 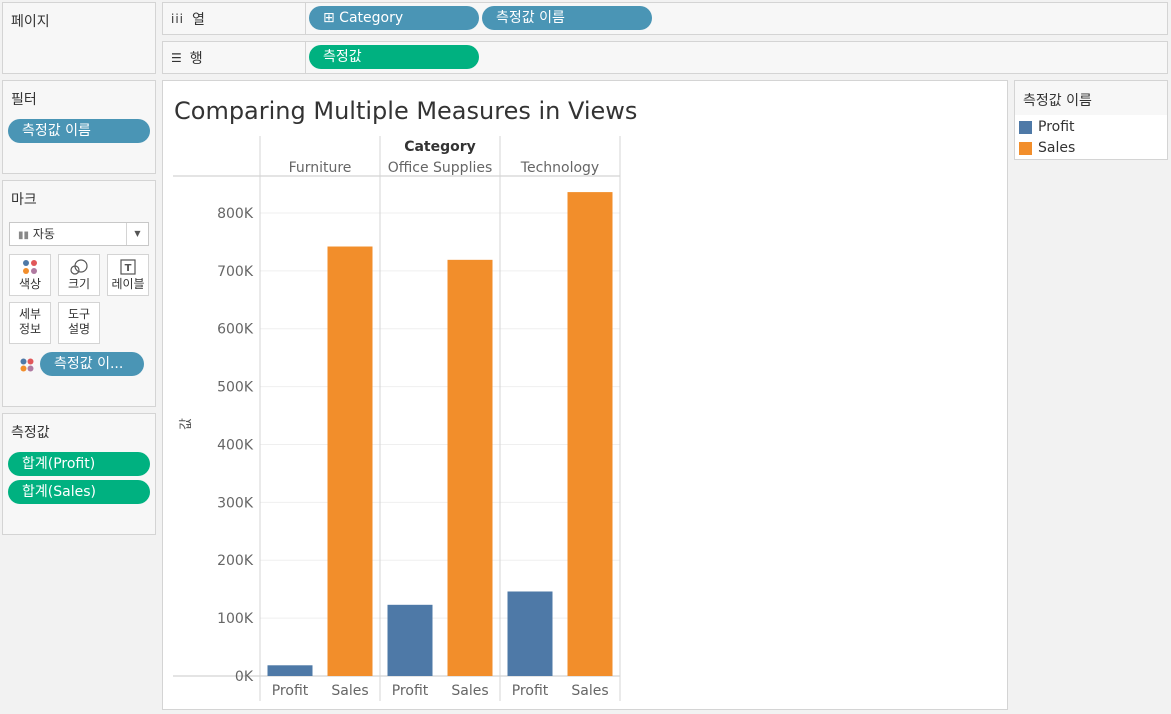 What do you see at coordinates (178, 18) in the screenshot?
I see `columns-icon: iii` at bounding box center [178, 18].